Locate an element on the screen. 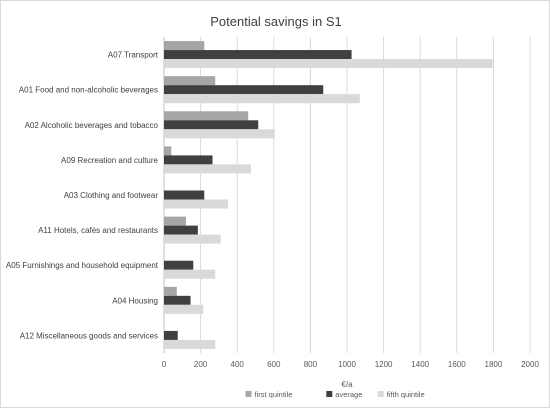 Image resolution: width=550 pixels, height=409 pixels. category-label: A11 Hotels, cafés and restaurants is located at coordinates (98, 230).